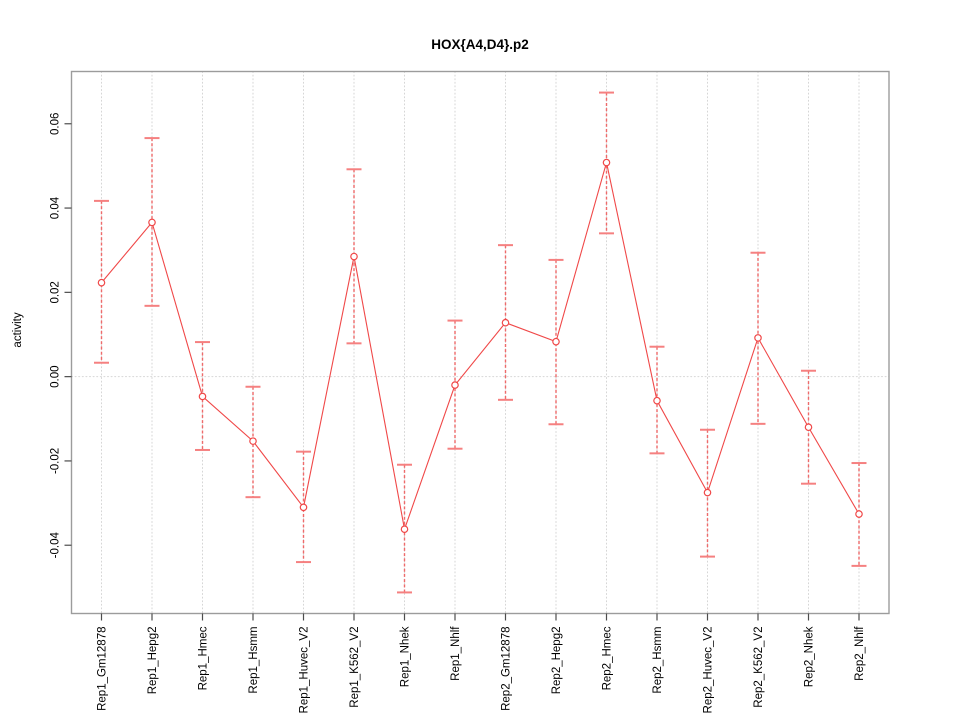  What do you see at coordinates (608, 658) in the screenshot?
I see `x-tick-label: Rep2_Hmec` at bounding box center [608, 658].